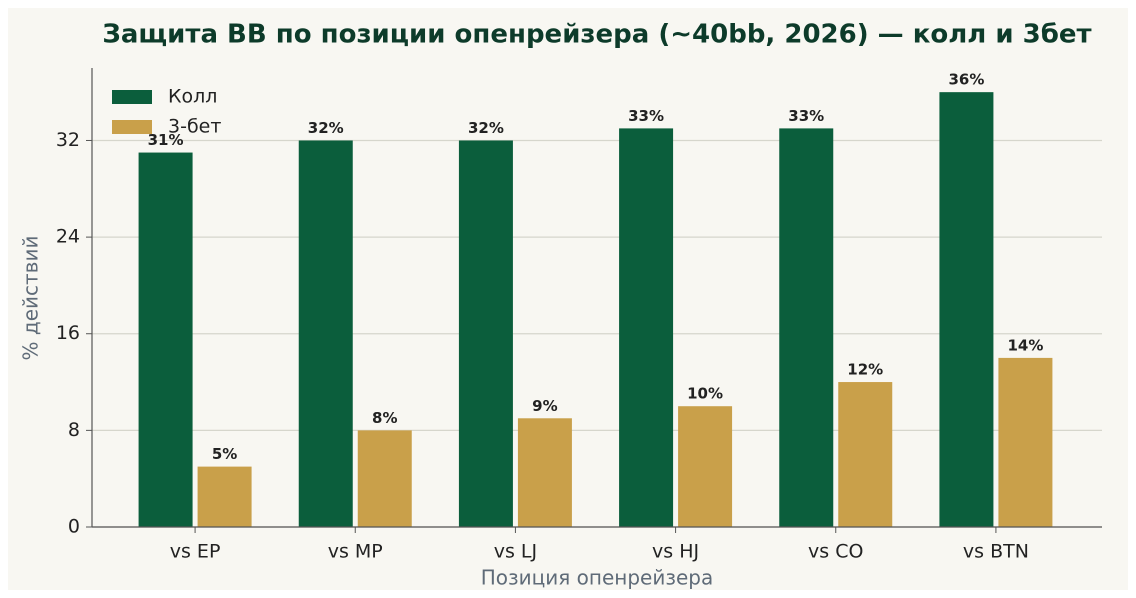 The width and height of the screenshot is (1136, 598). I want to click on y-tick-label: 8, so click(74, 430).